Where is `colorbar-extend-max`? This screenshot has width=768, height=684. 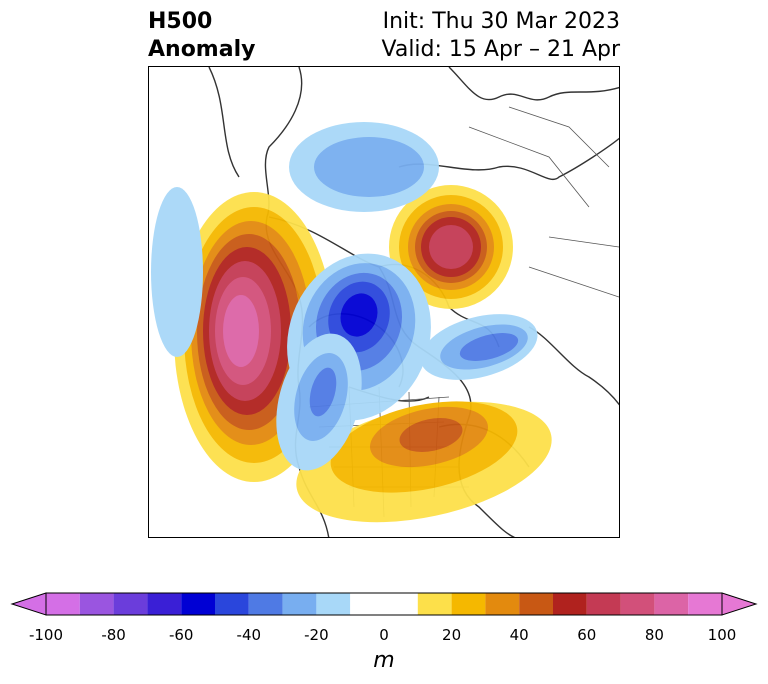
colorbar-extend-max is located at coordinates (739, 604).